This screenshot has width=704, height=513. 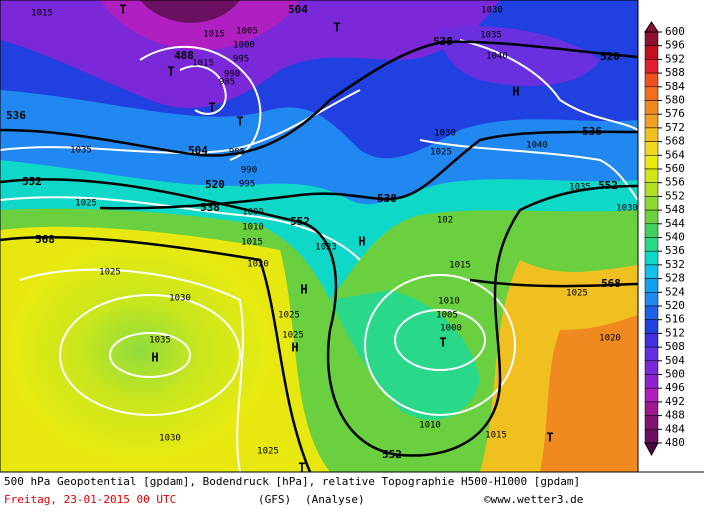 I want to click on legend-label: 496, so click(x=675, y=387).